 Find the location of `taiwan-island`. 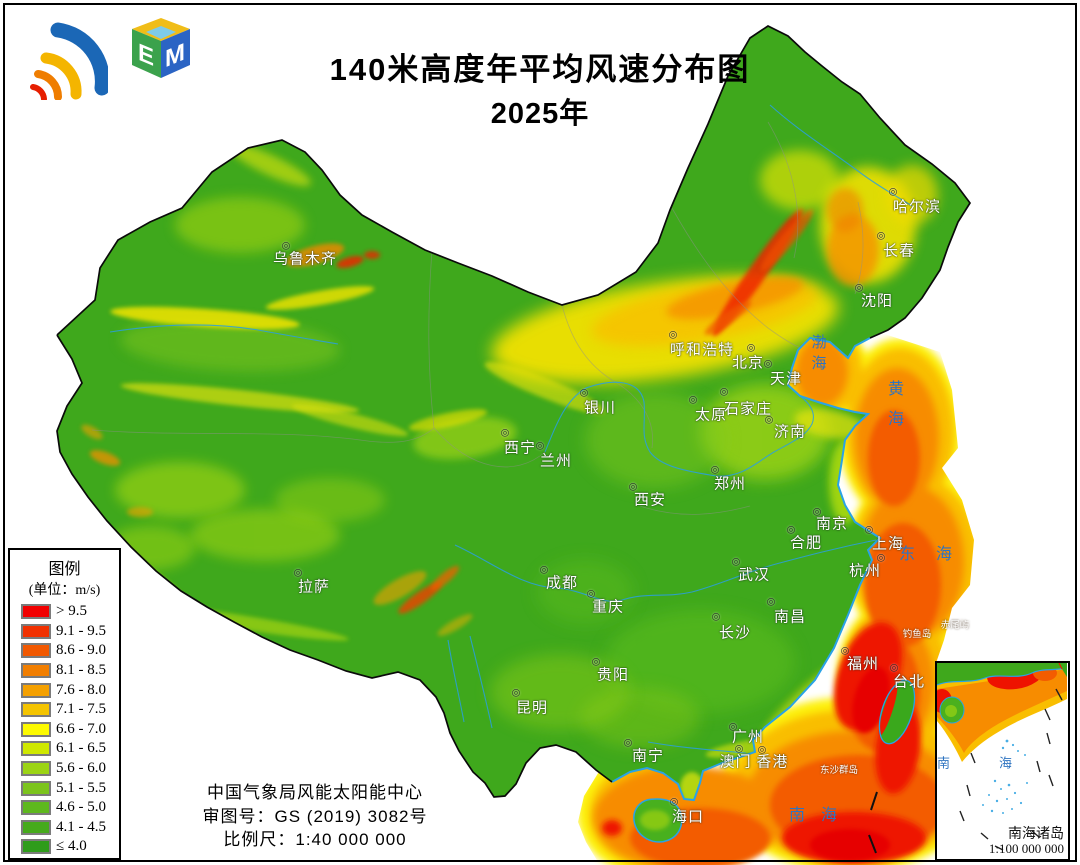

taiwan-island is located at coordinates (897, 712).